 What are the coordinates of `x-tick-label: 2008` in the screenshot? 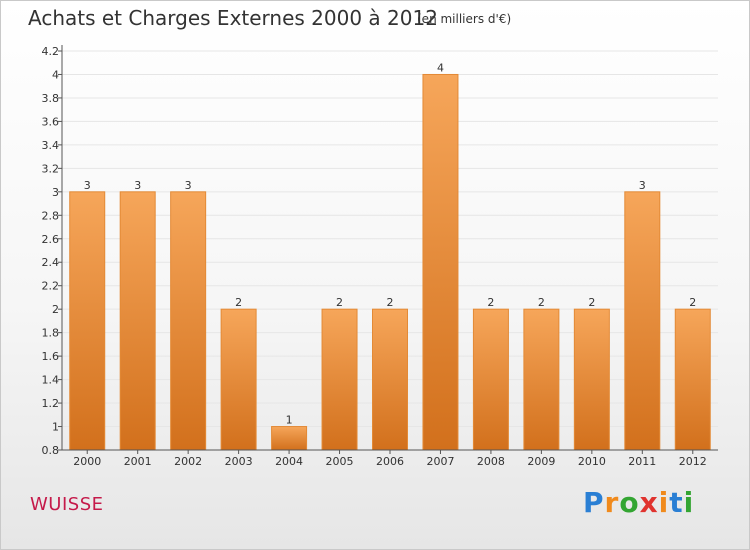 It's located at (491, 461).